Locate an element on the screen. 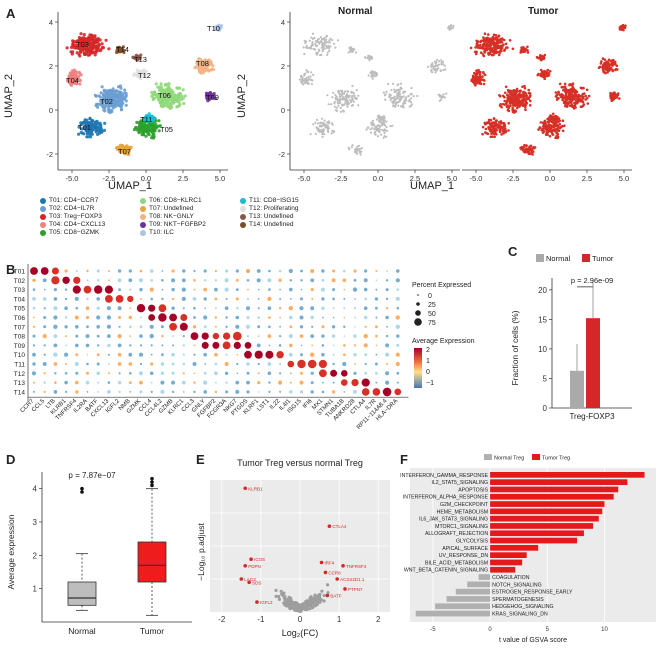 The height and width of the screenshot is (648, 660). panel-f-xtick-label: 0 is located at coordinates (490, 630).